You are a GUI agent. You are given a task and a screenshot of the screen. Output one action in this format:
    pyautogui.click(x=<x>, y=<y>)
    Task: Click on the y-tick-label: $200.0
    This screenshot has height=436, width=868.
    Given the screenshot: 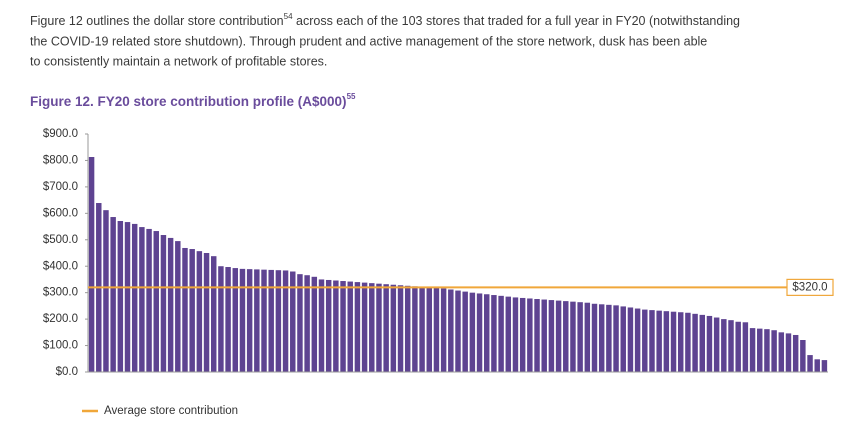 What is the action you would take?
    pyautogui.click(x=60, y=319)
    